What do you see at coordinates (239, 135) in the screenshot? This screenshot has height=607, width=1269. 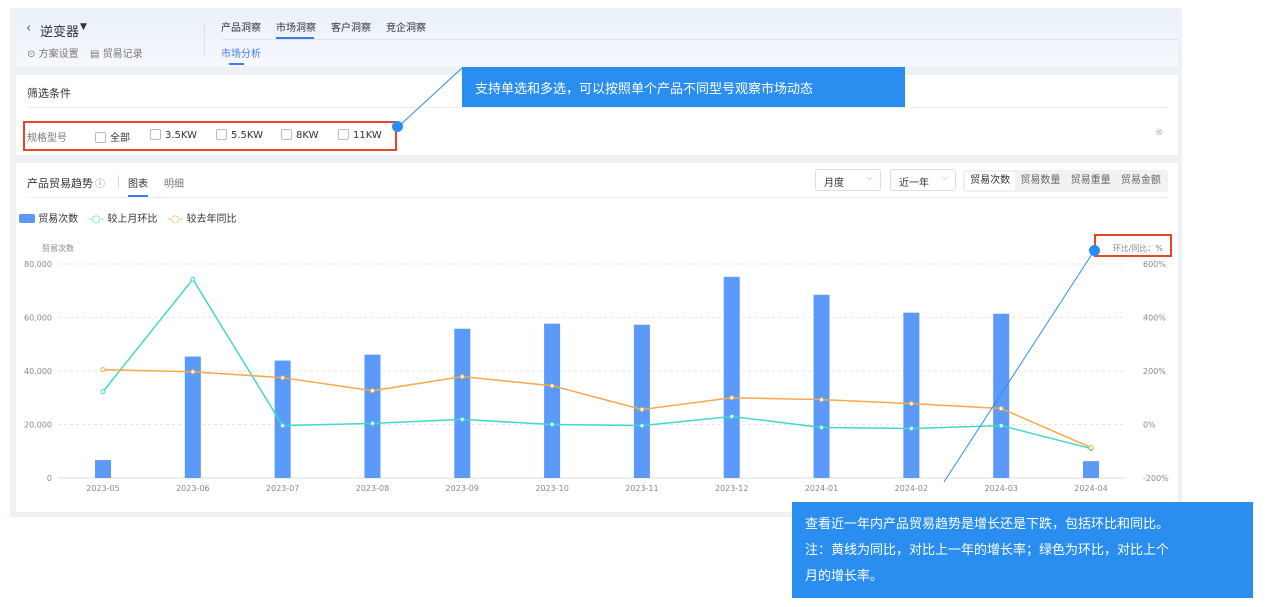 I see `option-5-5kw: 5.5KW` at bounding box center [239, 135].